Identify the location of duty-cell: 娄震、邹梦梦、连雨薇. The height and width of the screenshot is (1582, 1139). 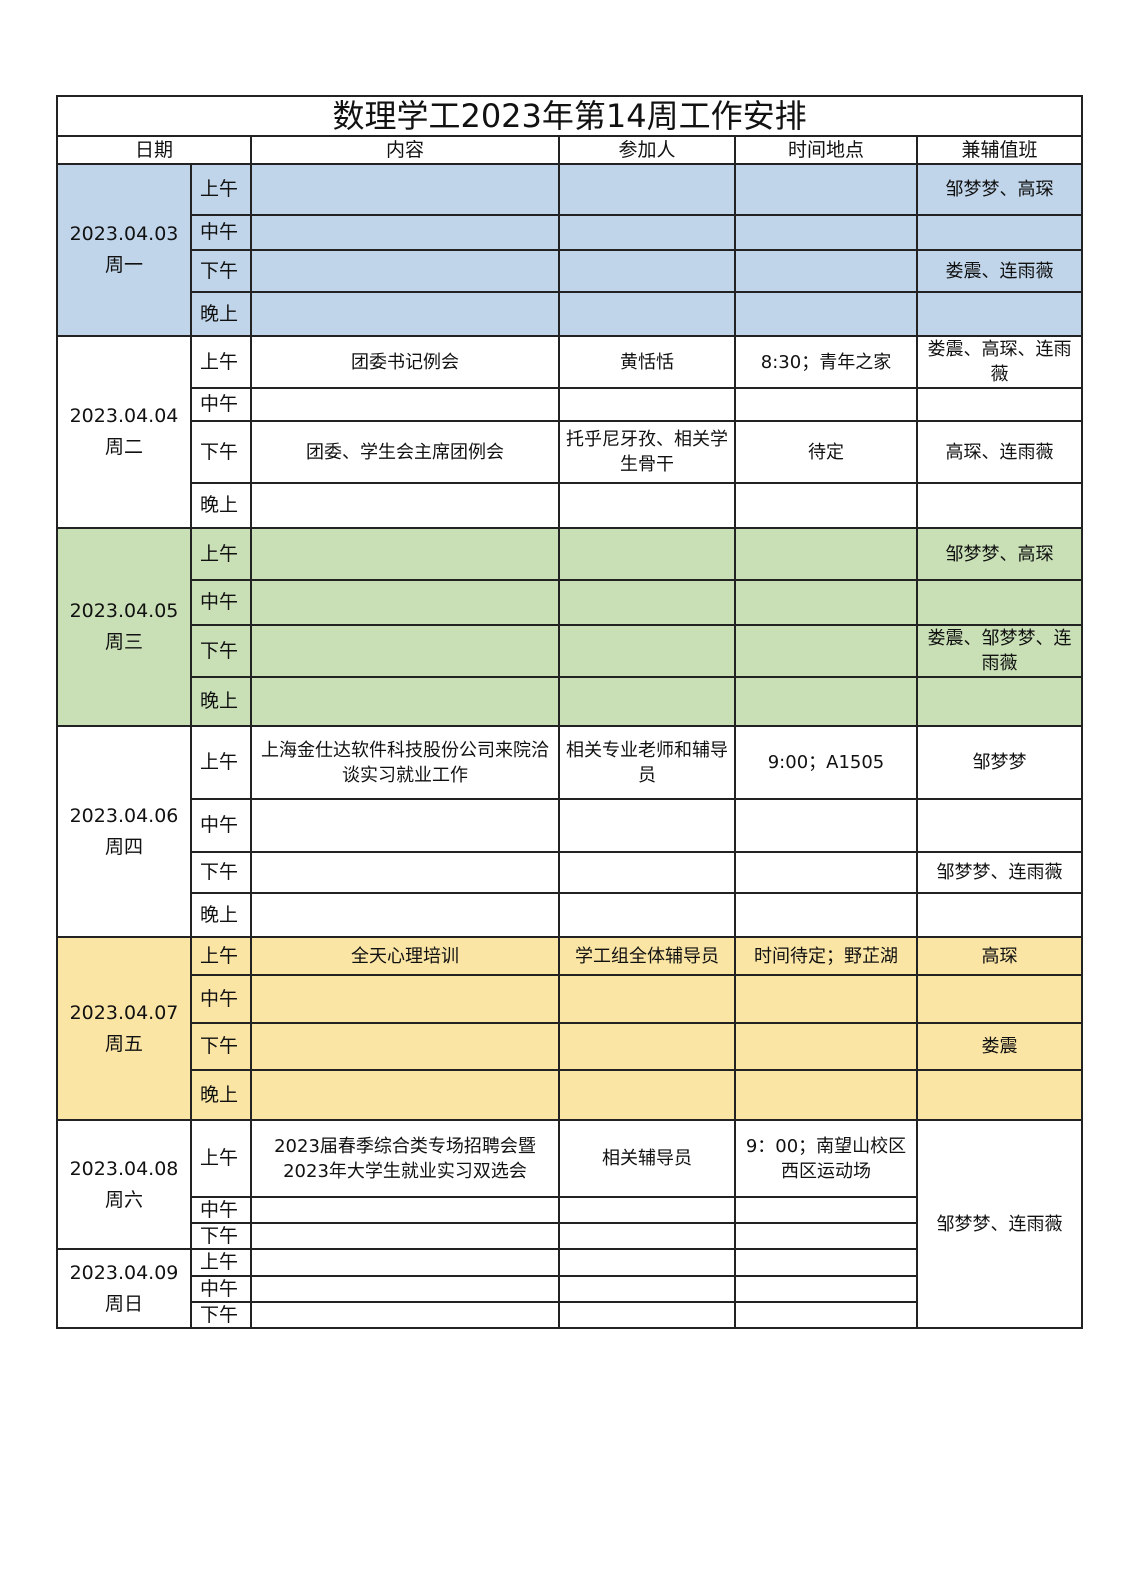
(999, 651).